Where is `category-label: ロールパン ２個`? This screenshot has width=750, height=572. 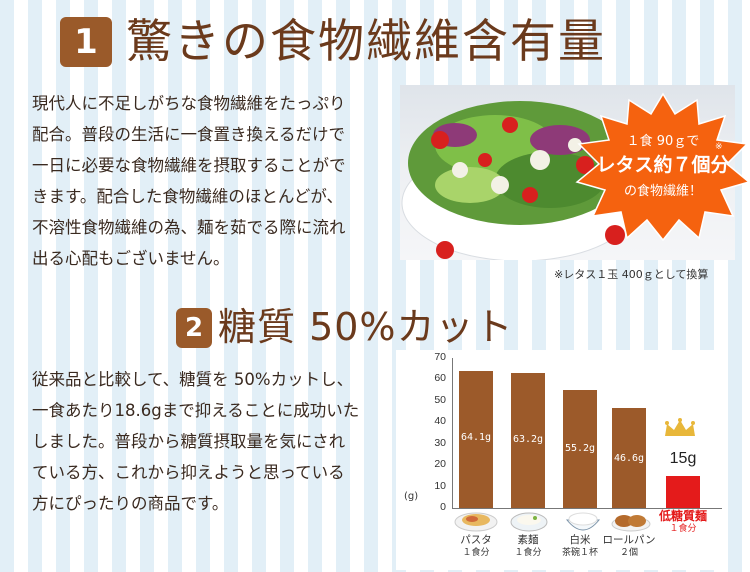 category-label: ロールパン ２個 is located at coordinates (629, 547).